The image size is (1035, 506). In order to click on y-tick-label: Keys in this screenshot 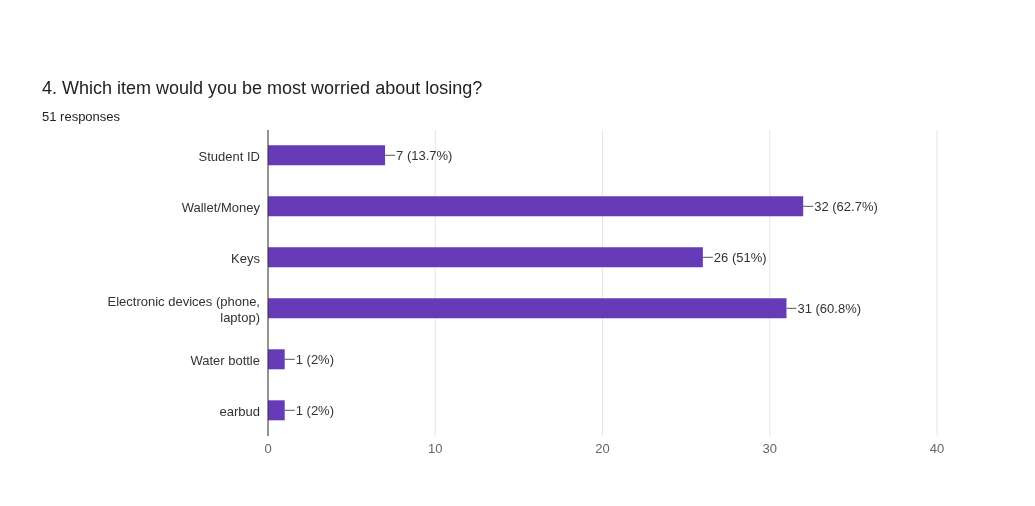, I will do `click(246, 257)`.